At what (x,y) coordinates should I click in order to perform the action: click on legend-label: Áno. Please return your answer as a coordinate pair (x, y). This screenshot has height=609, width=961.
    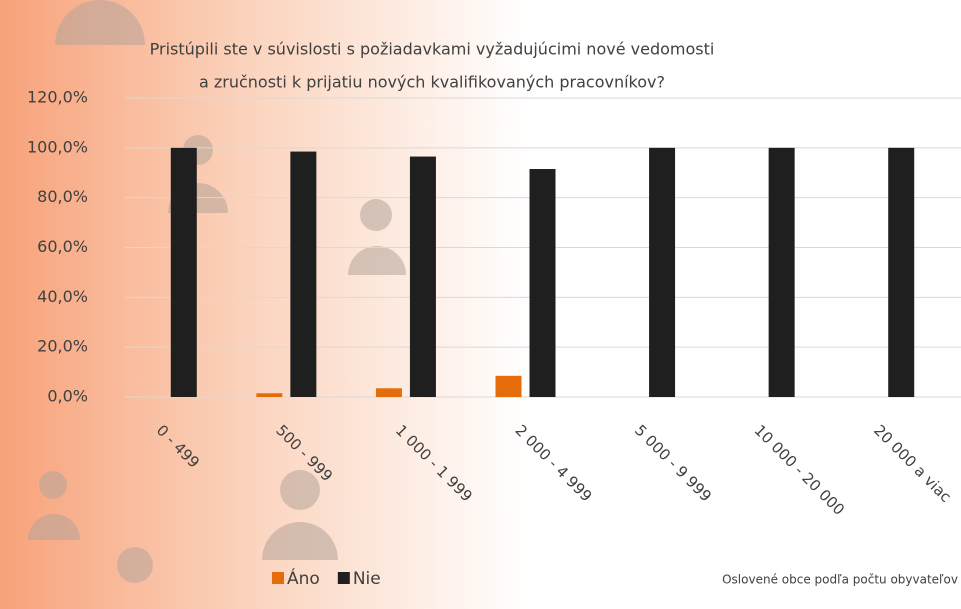
    Looking at the image, I should click on (303, 578).